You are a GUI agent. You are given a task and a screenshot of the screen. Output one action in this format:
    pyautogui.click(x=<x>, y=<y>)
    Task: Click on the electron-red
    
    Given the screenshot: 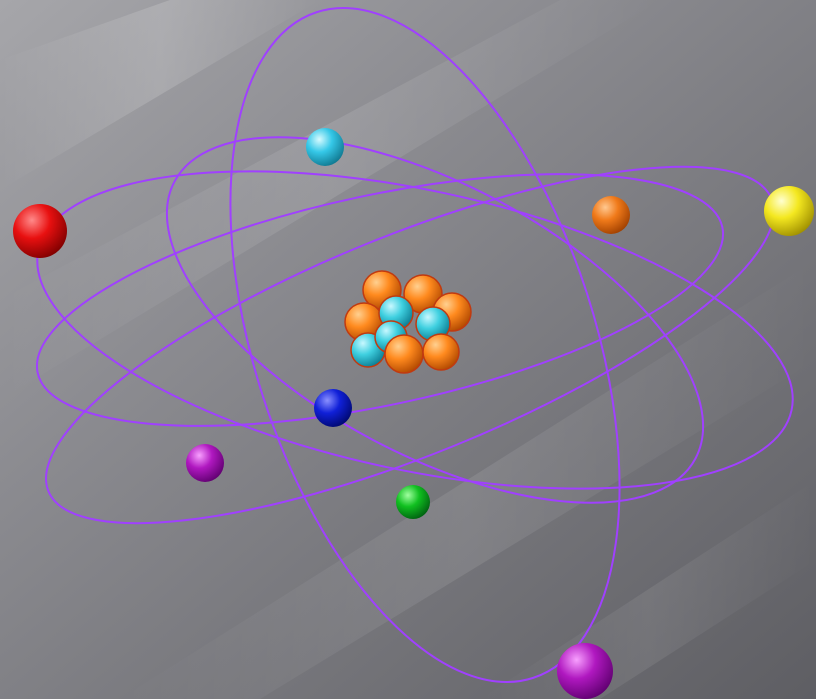 What is the action you would take?
    pyautogui.click(x=40, y=231)
    